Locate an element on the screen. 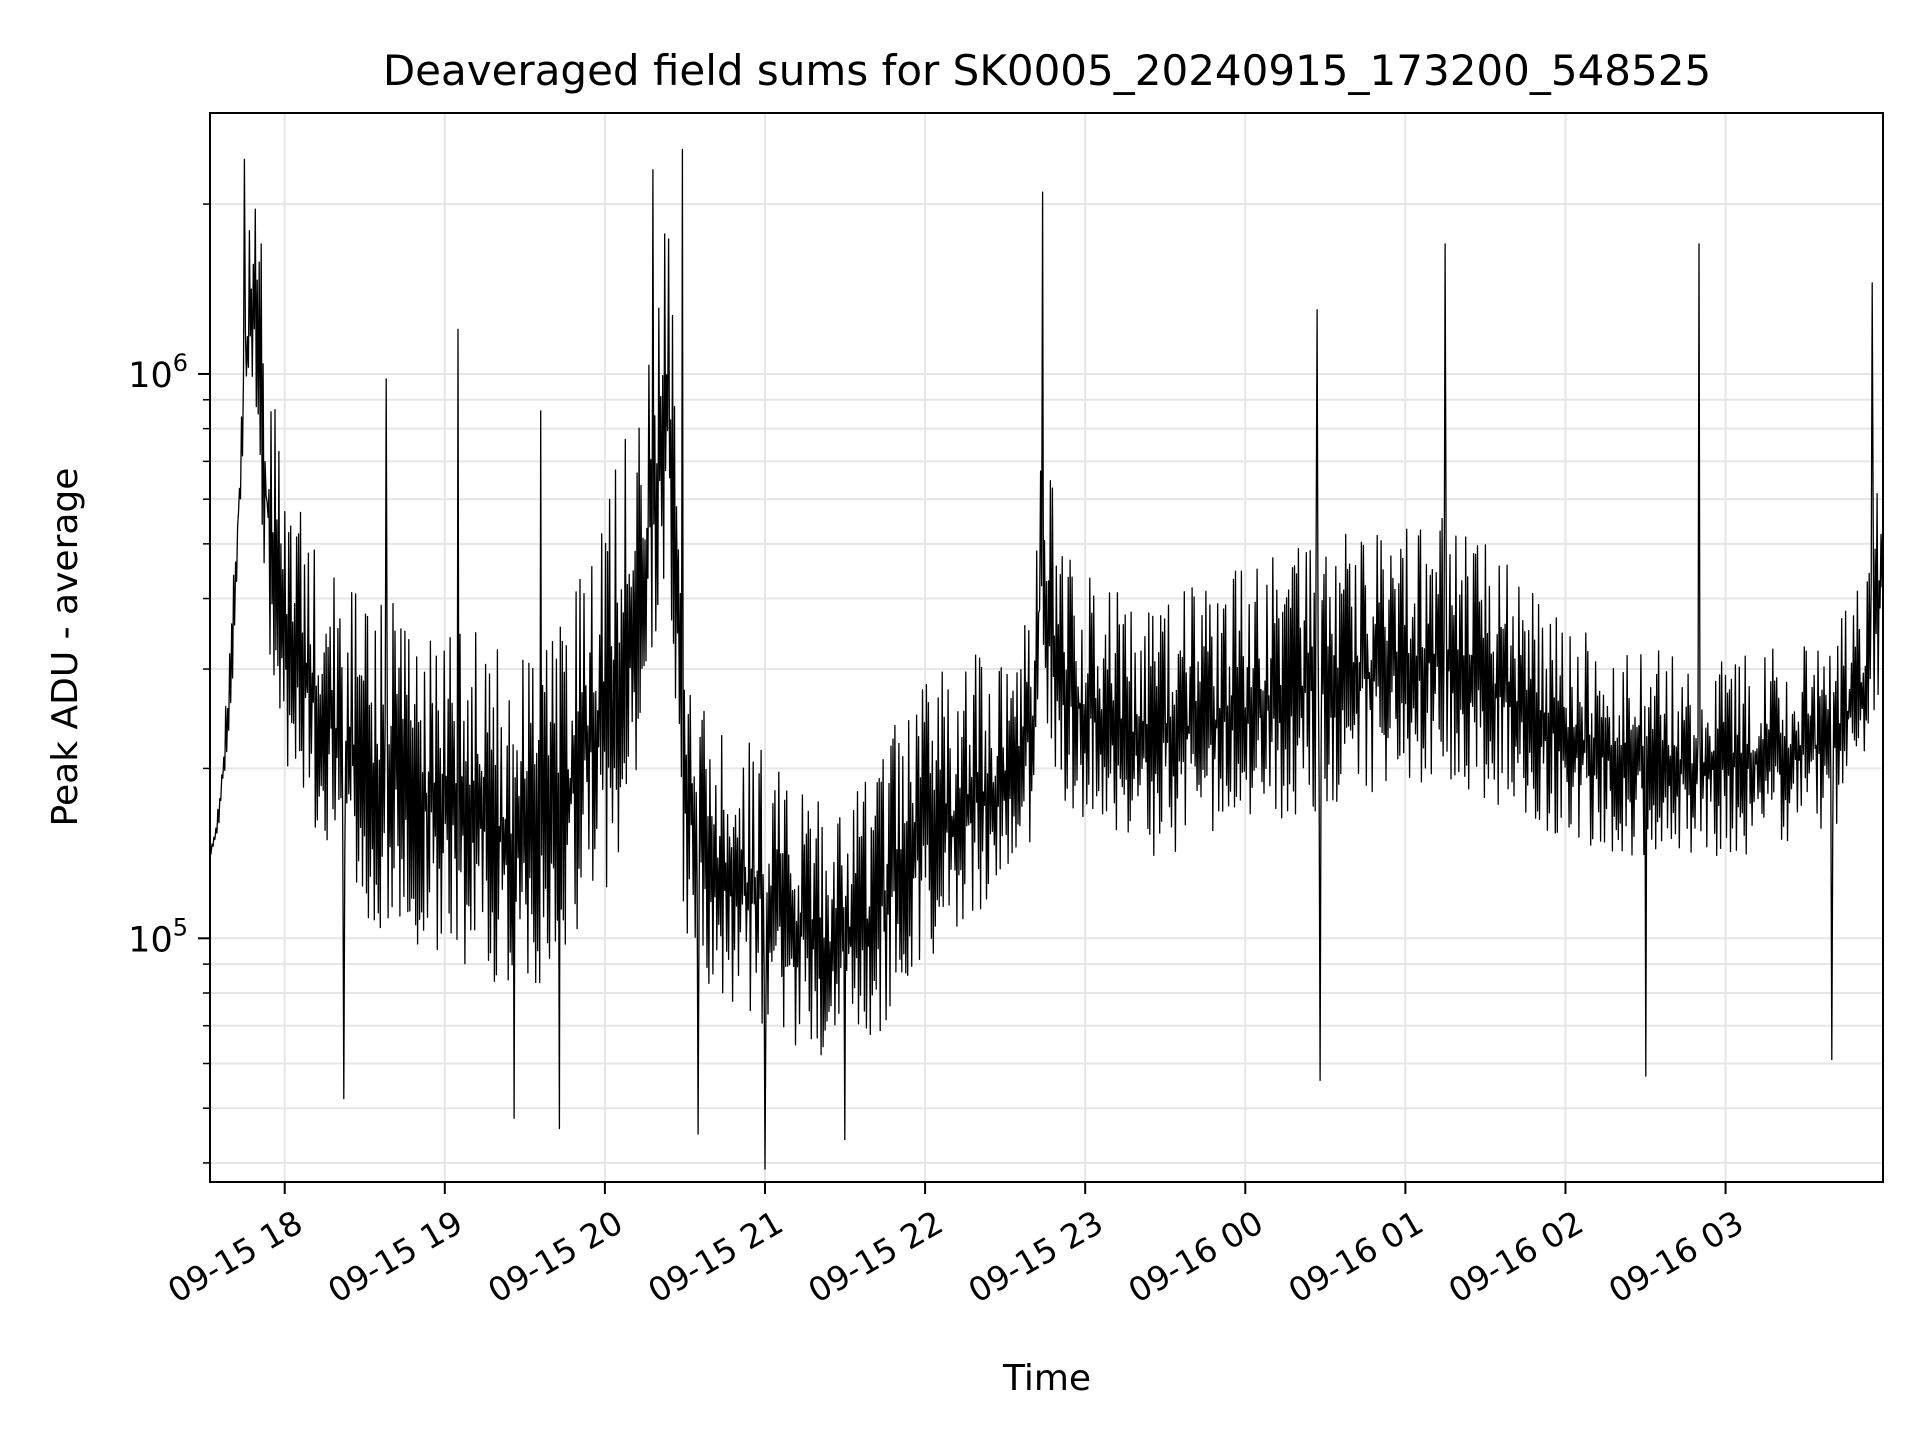  x-axis-label: Time is located at coordinates (1046, 1378).